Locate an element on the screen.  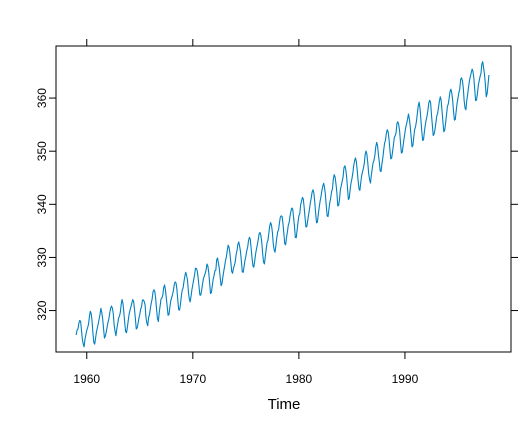
y-tick-label-360: 360 is located at coordinates (42, 98).